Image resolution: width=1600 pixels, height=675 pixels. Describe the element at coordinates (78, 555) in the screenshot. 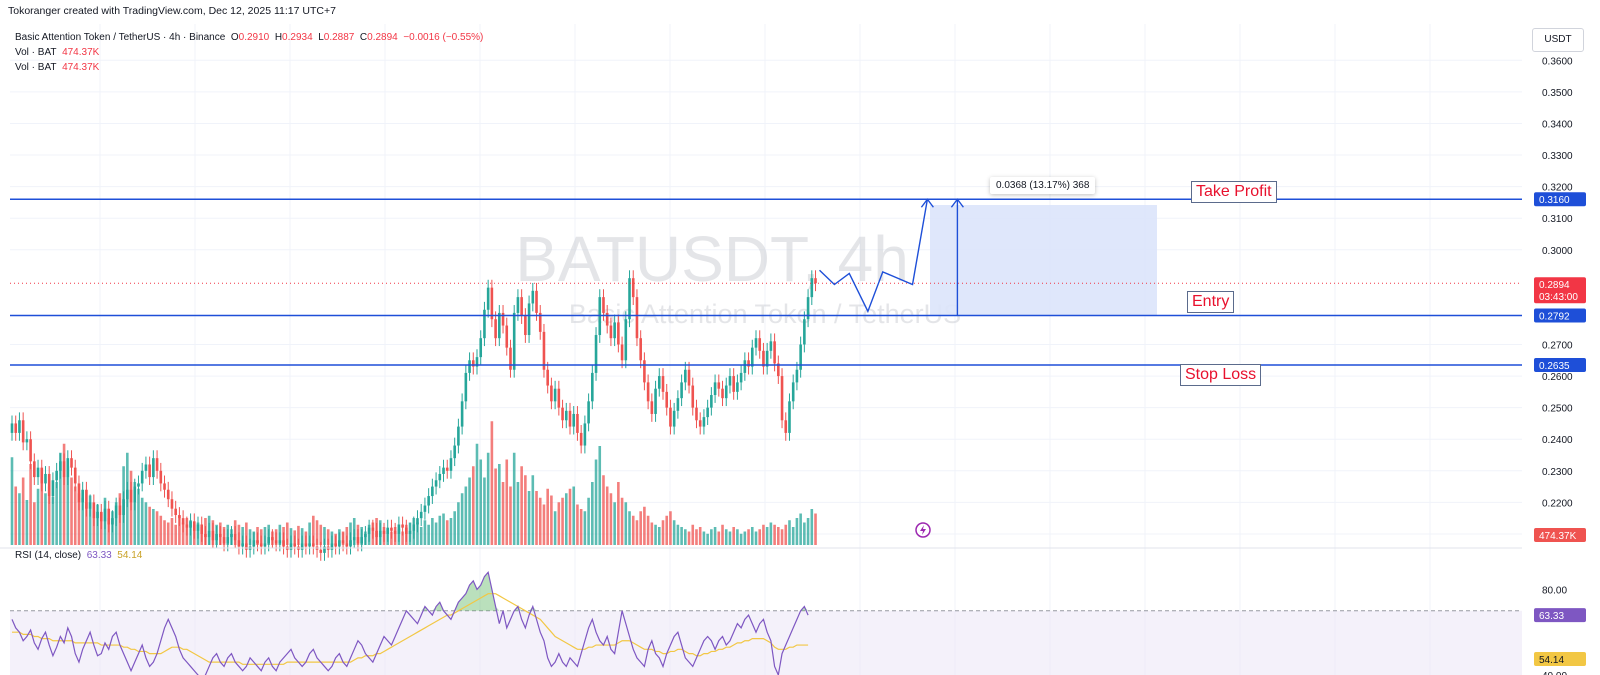

I see `rsi-legend: RSI (14, close) 63.33 54.14` at that location.